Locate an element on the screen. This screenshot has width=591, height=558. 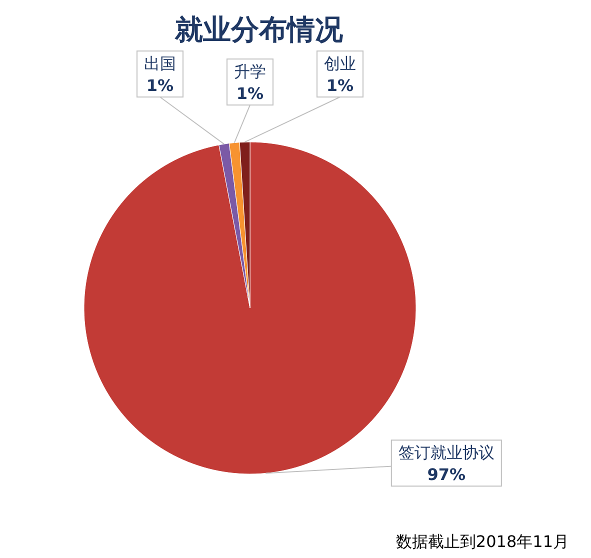
data-label: 97% is located at coordinates (446, 474).